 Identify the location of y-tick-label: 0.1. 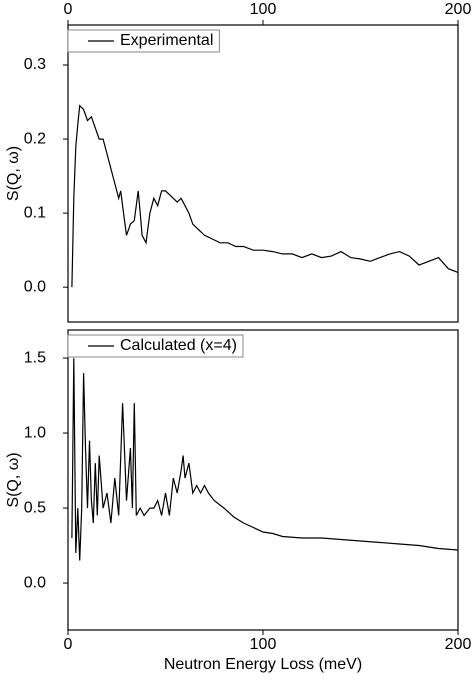
(35, 212).